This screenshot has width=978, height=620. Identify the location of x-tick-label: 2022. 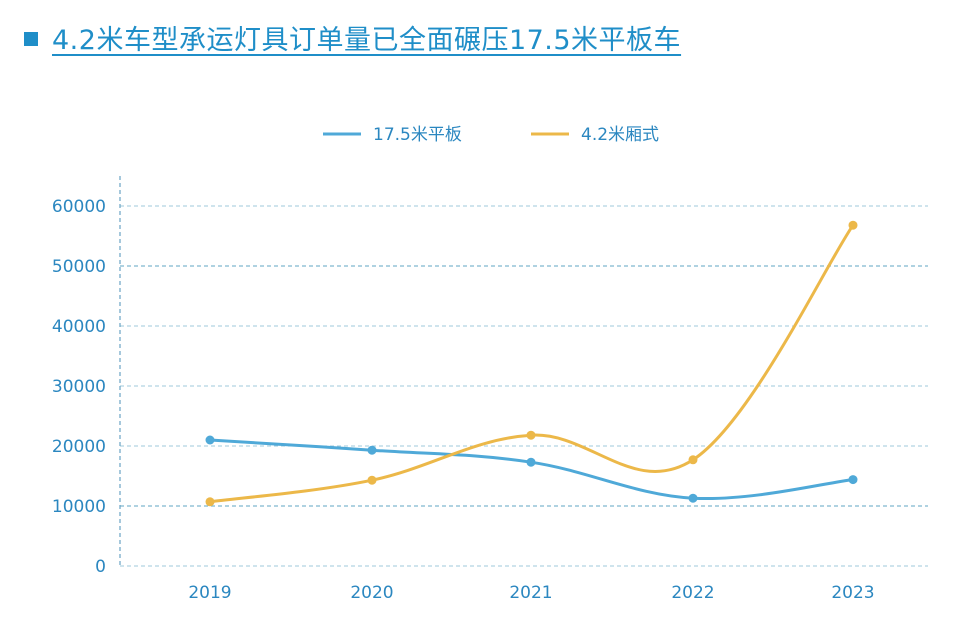
(692, 593).